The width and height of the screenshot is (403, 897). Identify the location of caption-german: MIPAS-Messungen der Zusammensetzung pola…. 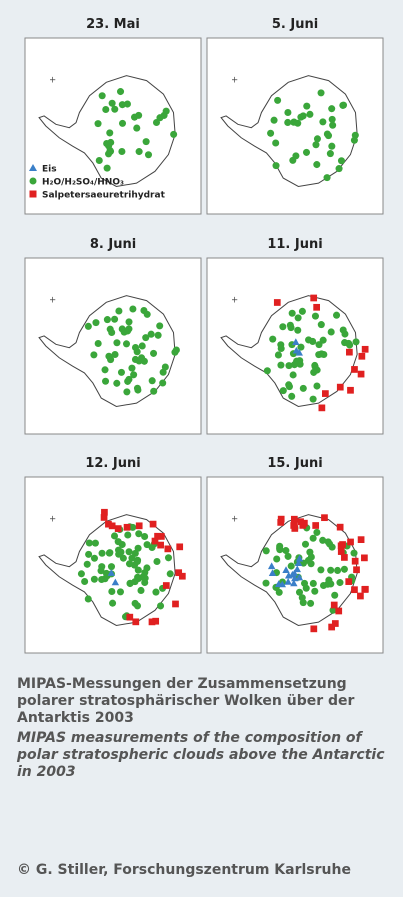
(186, 701).